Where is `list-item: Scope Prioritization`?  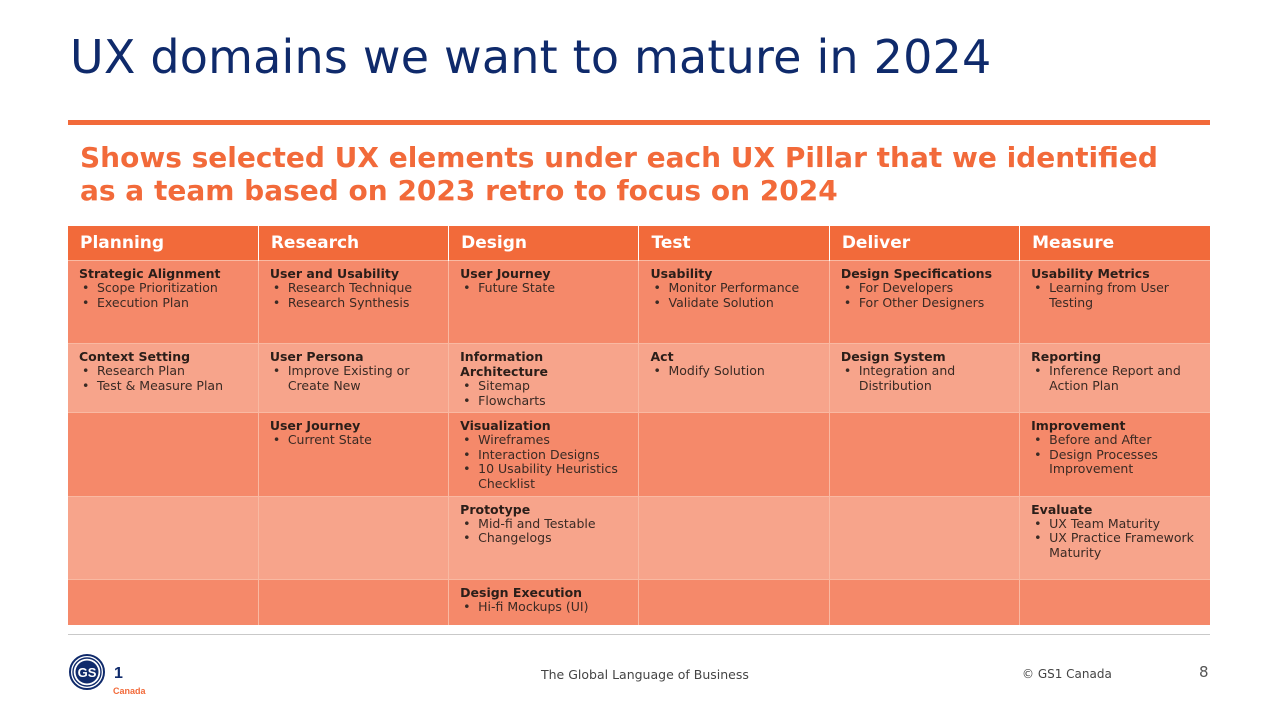
list-item: Scope Prioritization is located at coordinates (163, 288).